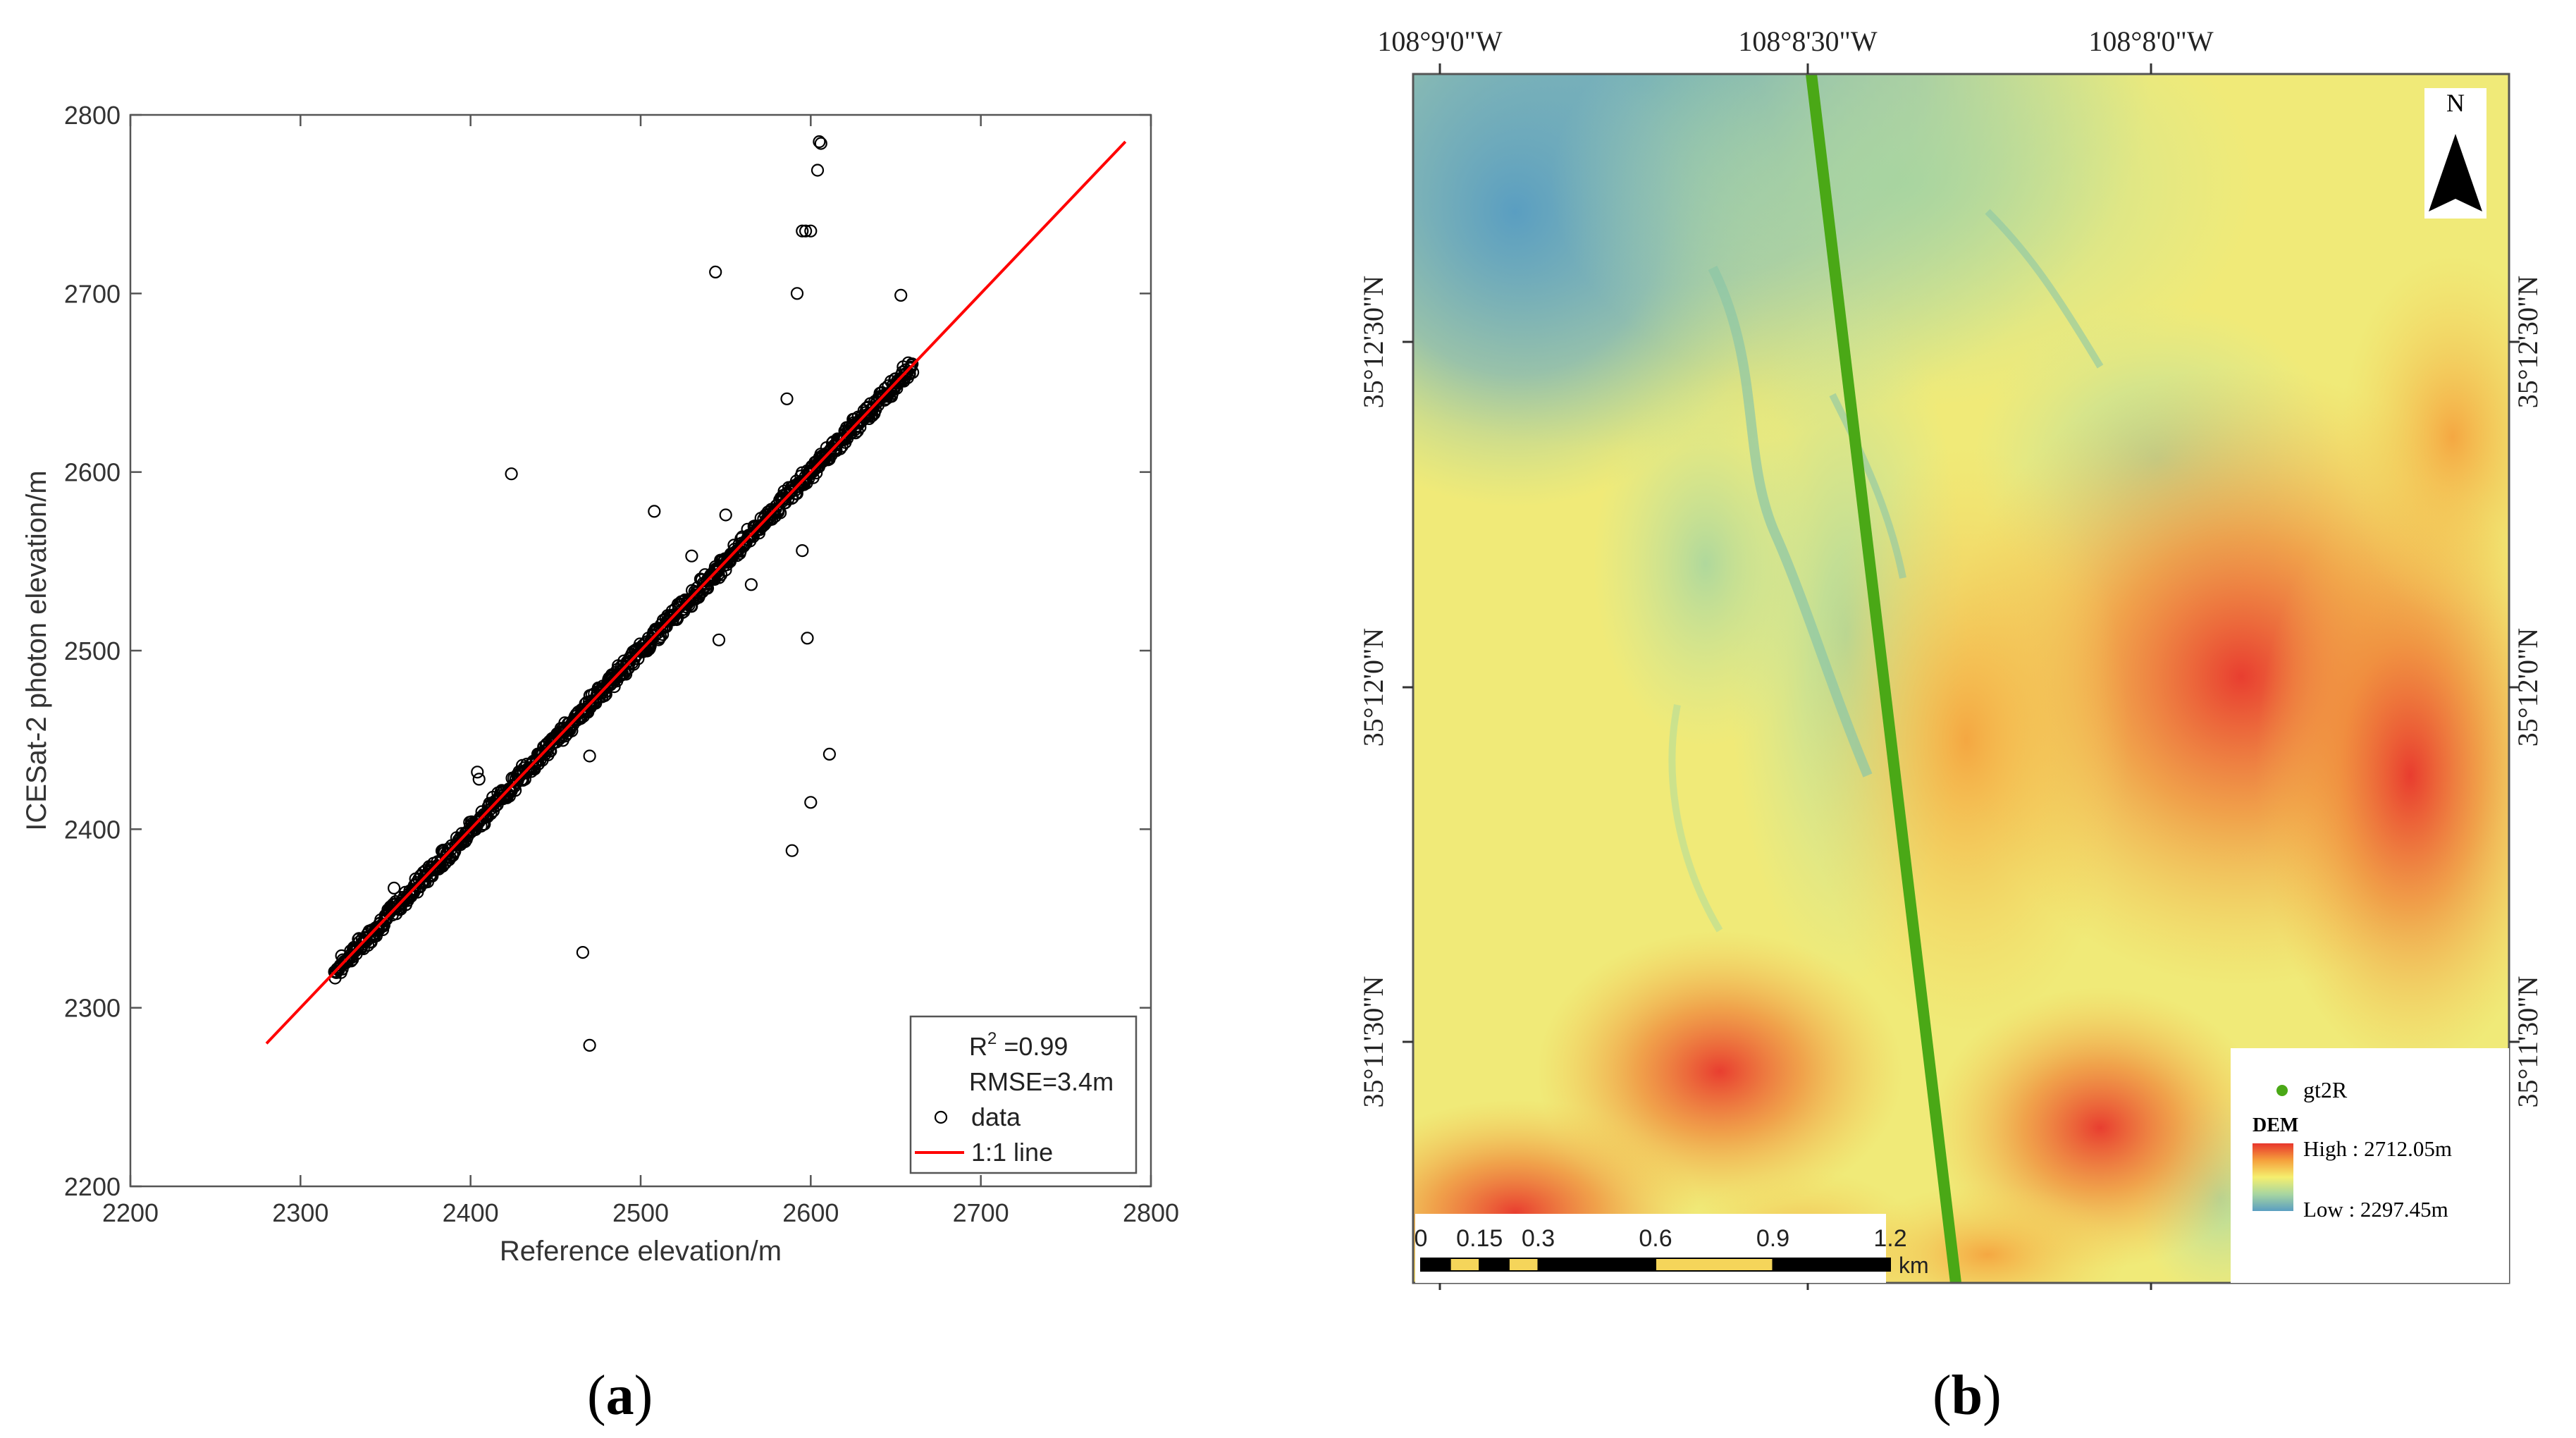 The width and height of the screenshot is (2576, 1438). What do you see at coordinates (1884, 678) in the screenshot?
I see `gt2r-track` at bounding box center [1884, 678].